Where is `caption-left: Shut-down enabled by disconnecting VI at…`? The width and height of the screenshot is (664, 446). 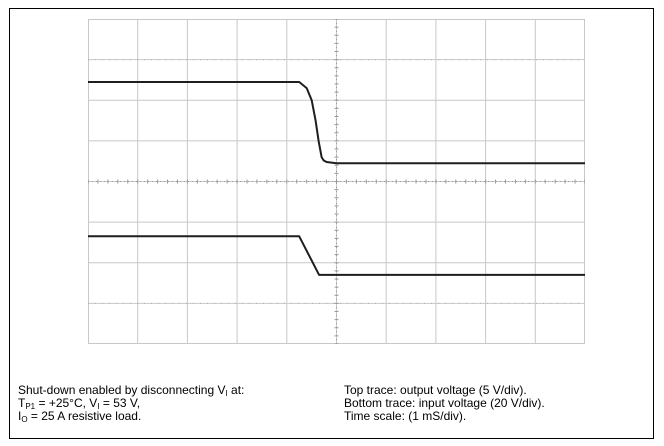 caption-left: Shut-down enabled by disconnecting VI at… is located at coordinates (131, 403).